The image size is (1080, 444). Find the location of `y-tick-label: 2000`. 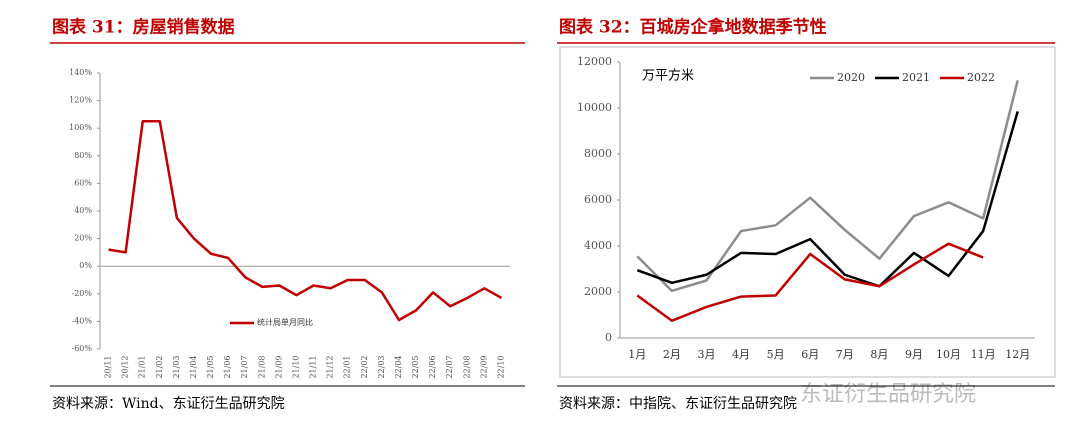

y-tick-label: 2000 is located at coordinates (598, 291).